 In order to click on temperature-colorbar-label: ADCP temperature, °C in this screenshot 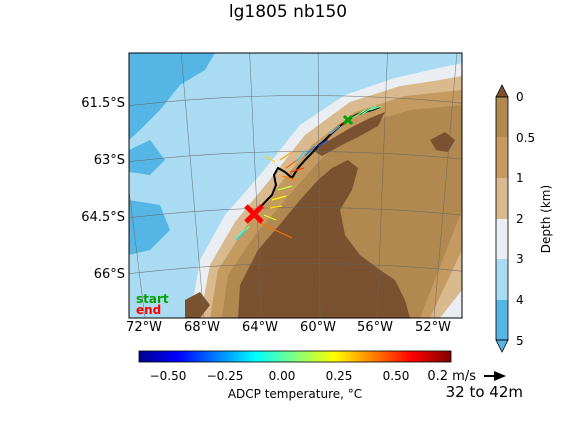, I will do `click(295, 394)`.